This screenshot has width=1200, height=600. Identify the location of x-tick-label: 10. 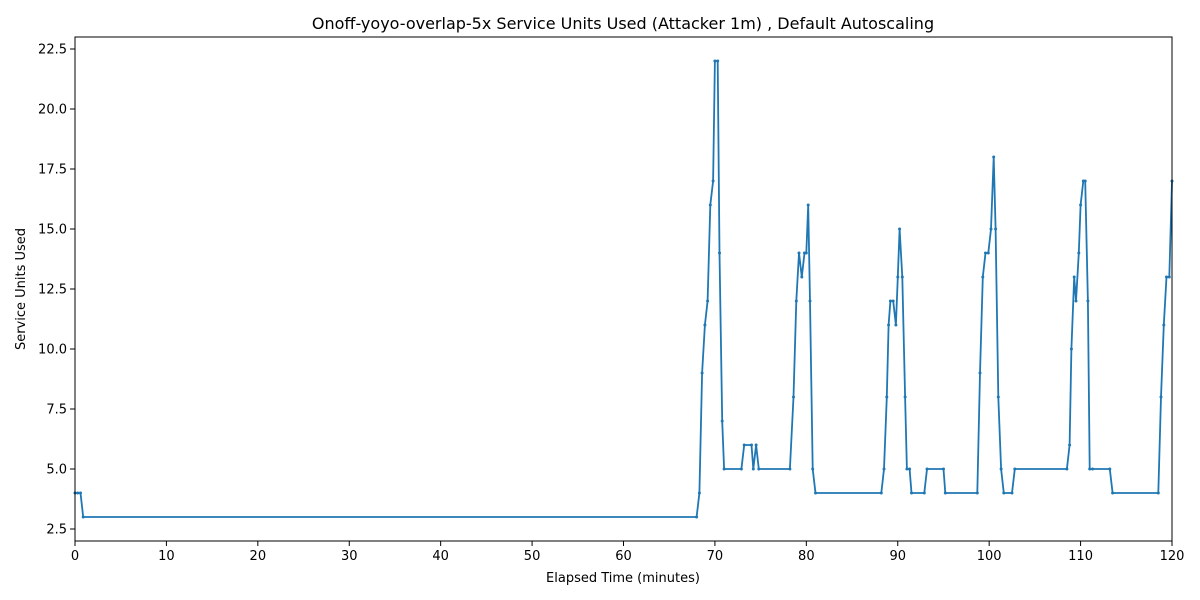
(166, 556).